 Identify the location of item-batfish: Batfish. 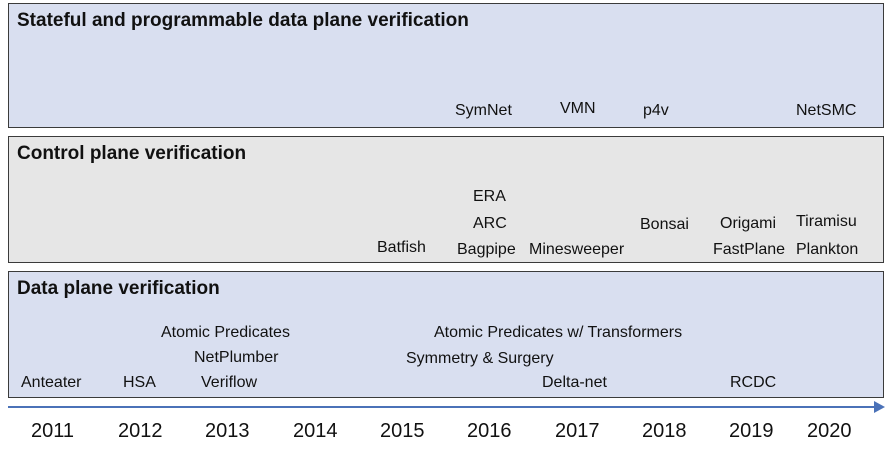
(401, 247).